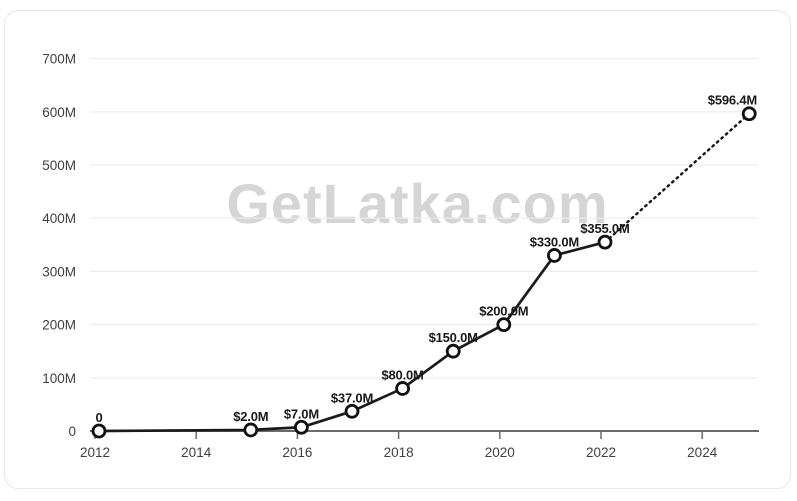 Image resolution: width=797 pixels, height=501 pixels. What do you see at coordinates (399, 452) in the screenshot?
I see `x-tick-label: 2018` at bounding box center [399, 452].